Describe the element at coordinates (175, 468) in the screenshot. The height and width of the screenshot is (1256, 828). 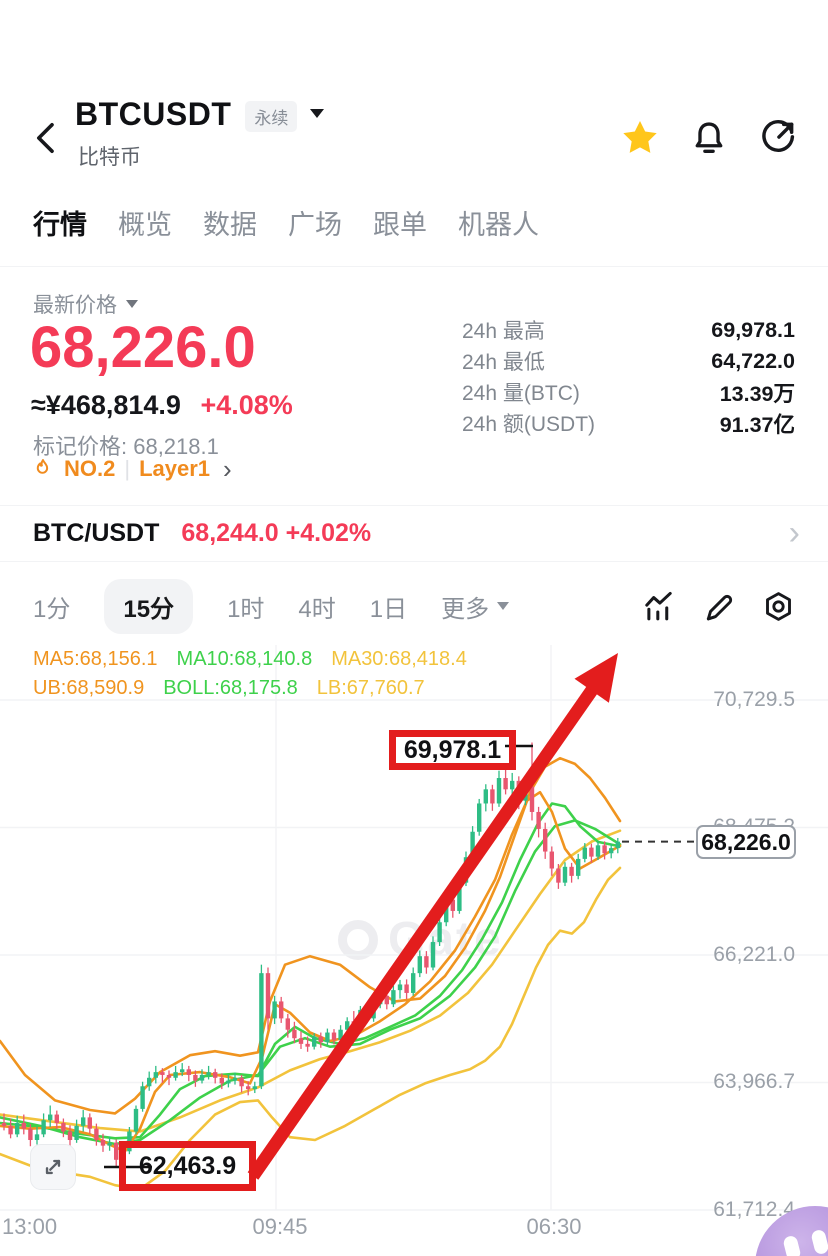
I see `sector-tag: Layer1` at that location.